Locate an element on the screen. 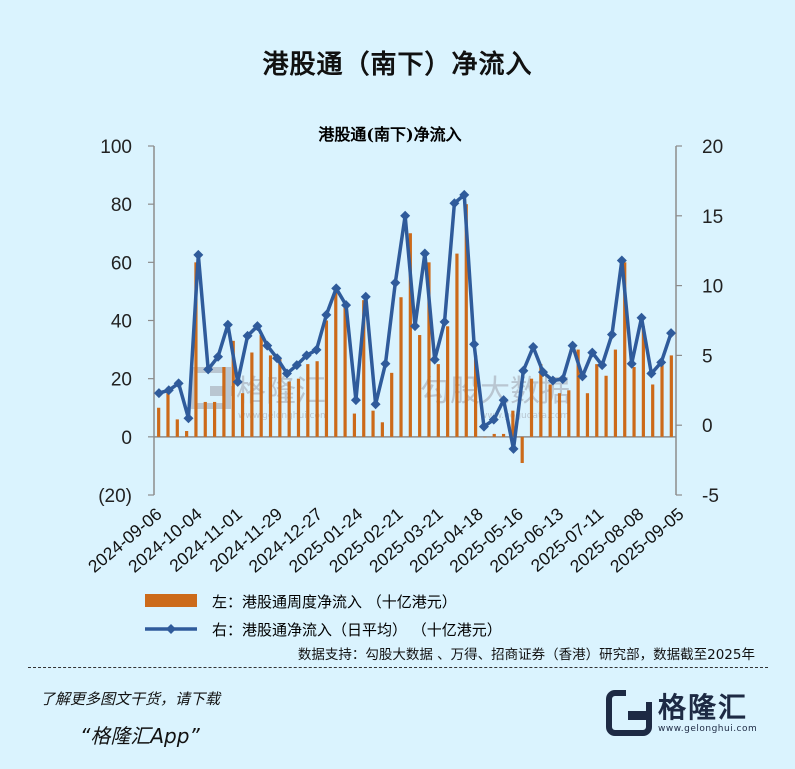  brand-logo-icon is located at coordinates (629, 713).